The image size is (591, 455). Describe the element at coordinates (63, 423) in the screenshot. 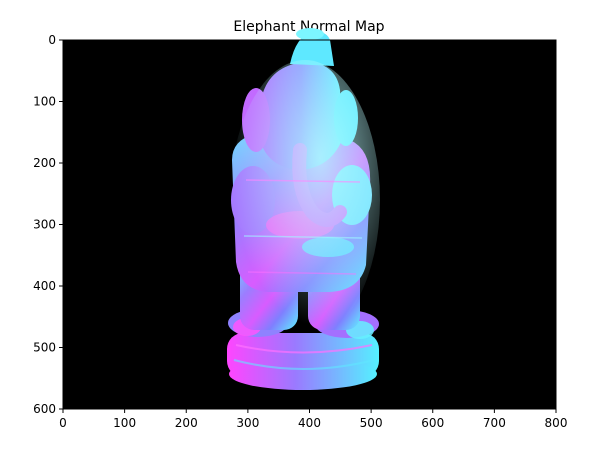

I see `x-tick-label: 0` at that location.